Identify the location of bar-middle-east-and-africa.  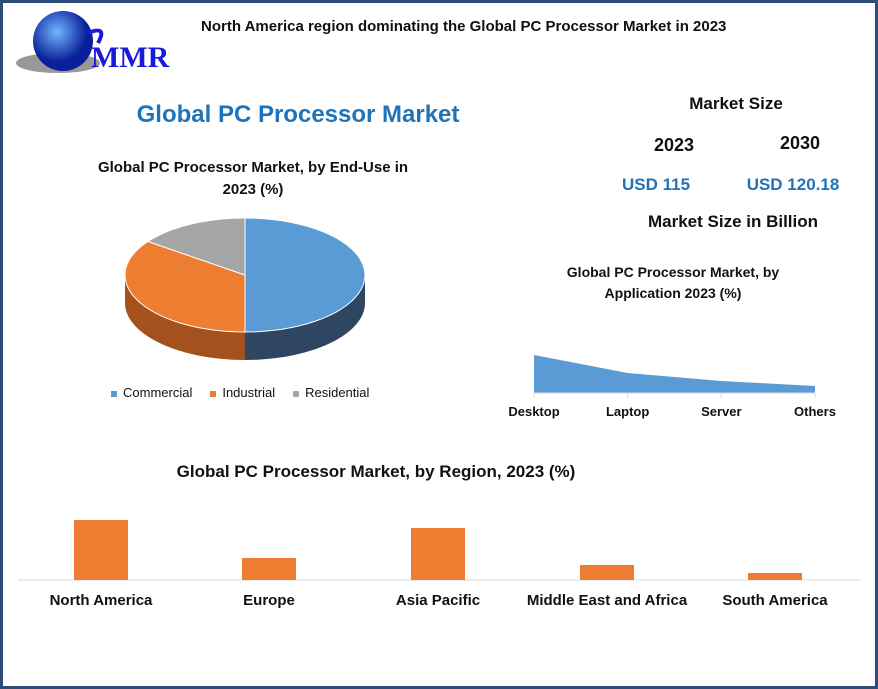
(607, 572).